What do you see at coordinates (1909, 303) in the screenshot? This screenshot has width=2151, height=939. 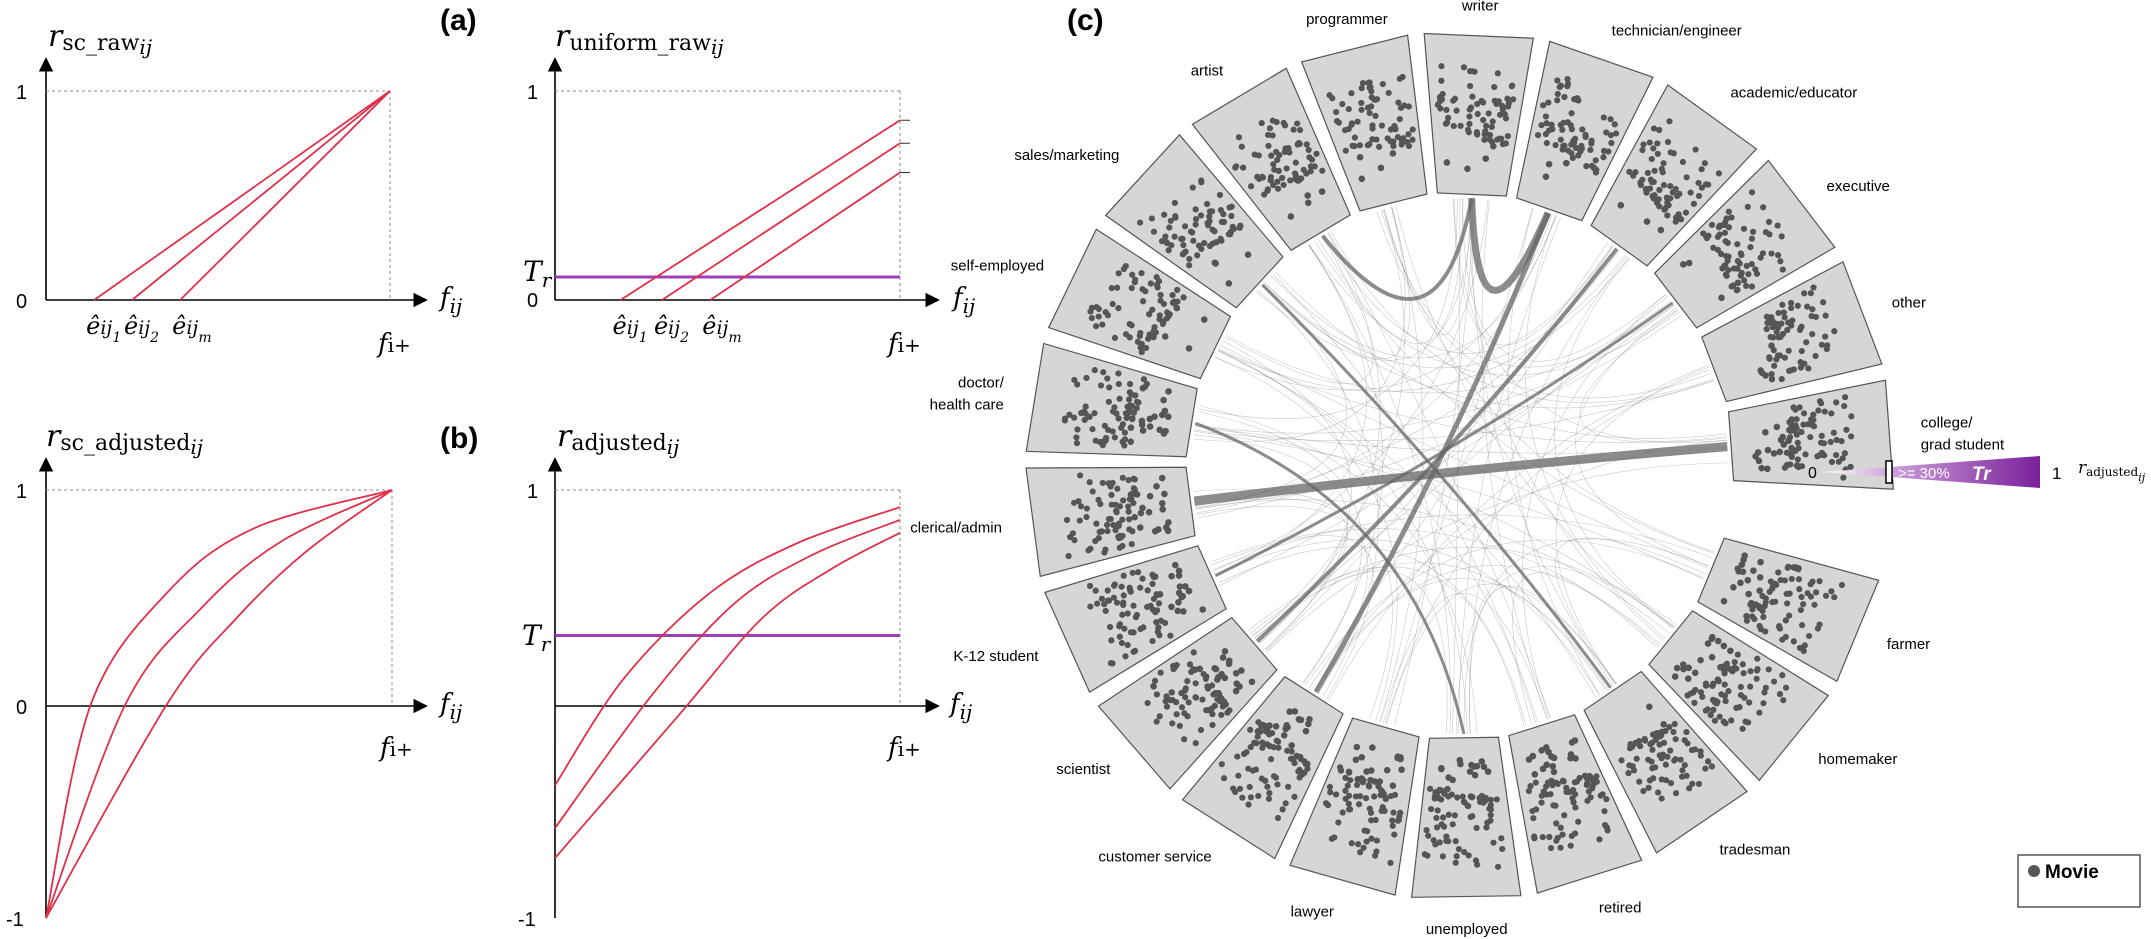 I see `category-label: other` at bounding box center [1909, 303].